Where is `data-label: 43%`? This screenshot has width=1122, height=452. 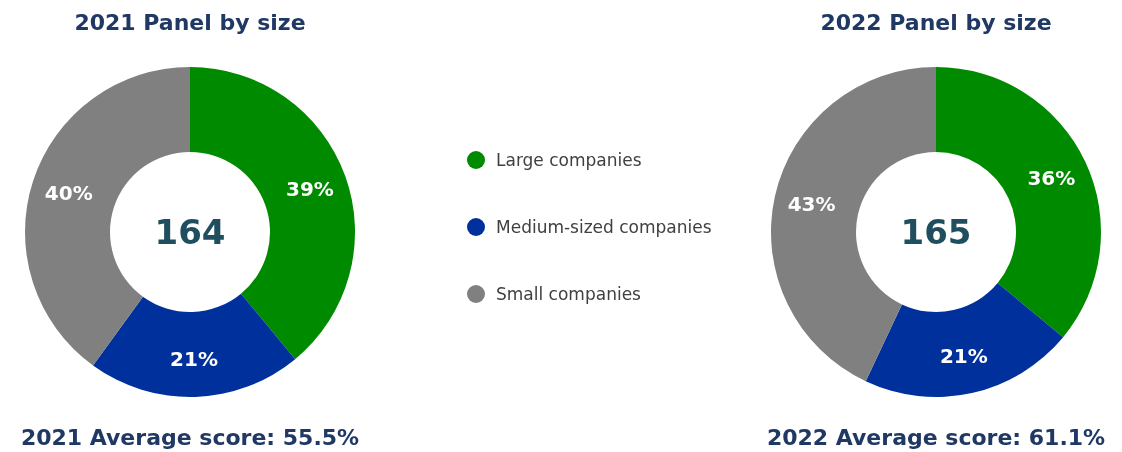 data-label: 43% is located at coordinates (811, 204).